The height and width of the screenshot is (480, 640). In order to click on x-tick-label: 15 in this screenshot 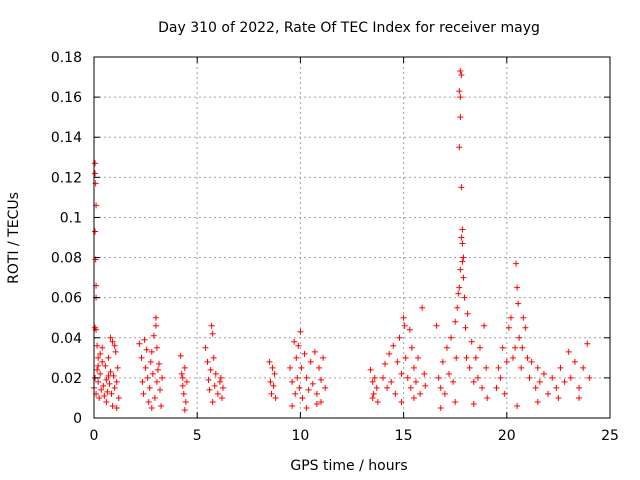, I will do `click(404, 436)`.